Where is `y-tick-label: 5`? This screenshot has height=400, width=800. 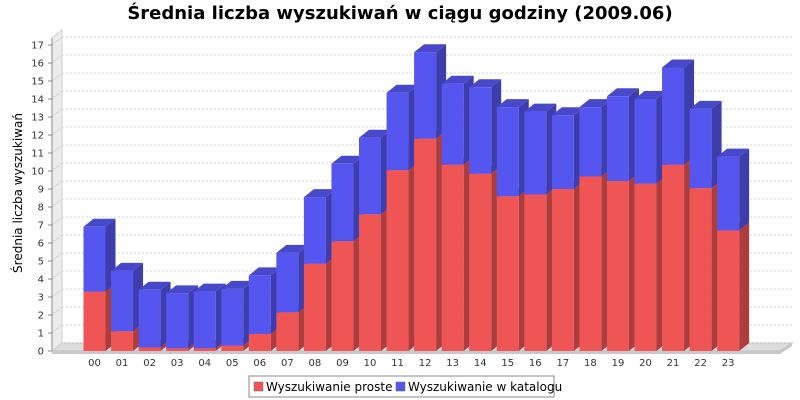
y-tick-label: 5 is located at coordinates (41, 262).